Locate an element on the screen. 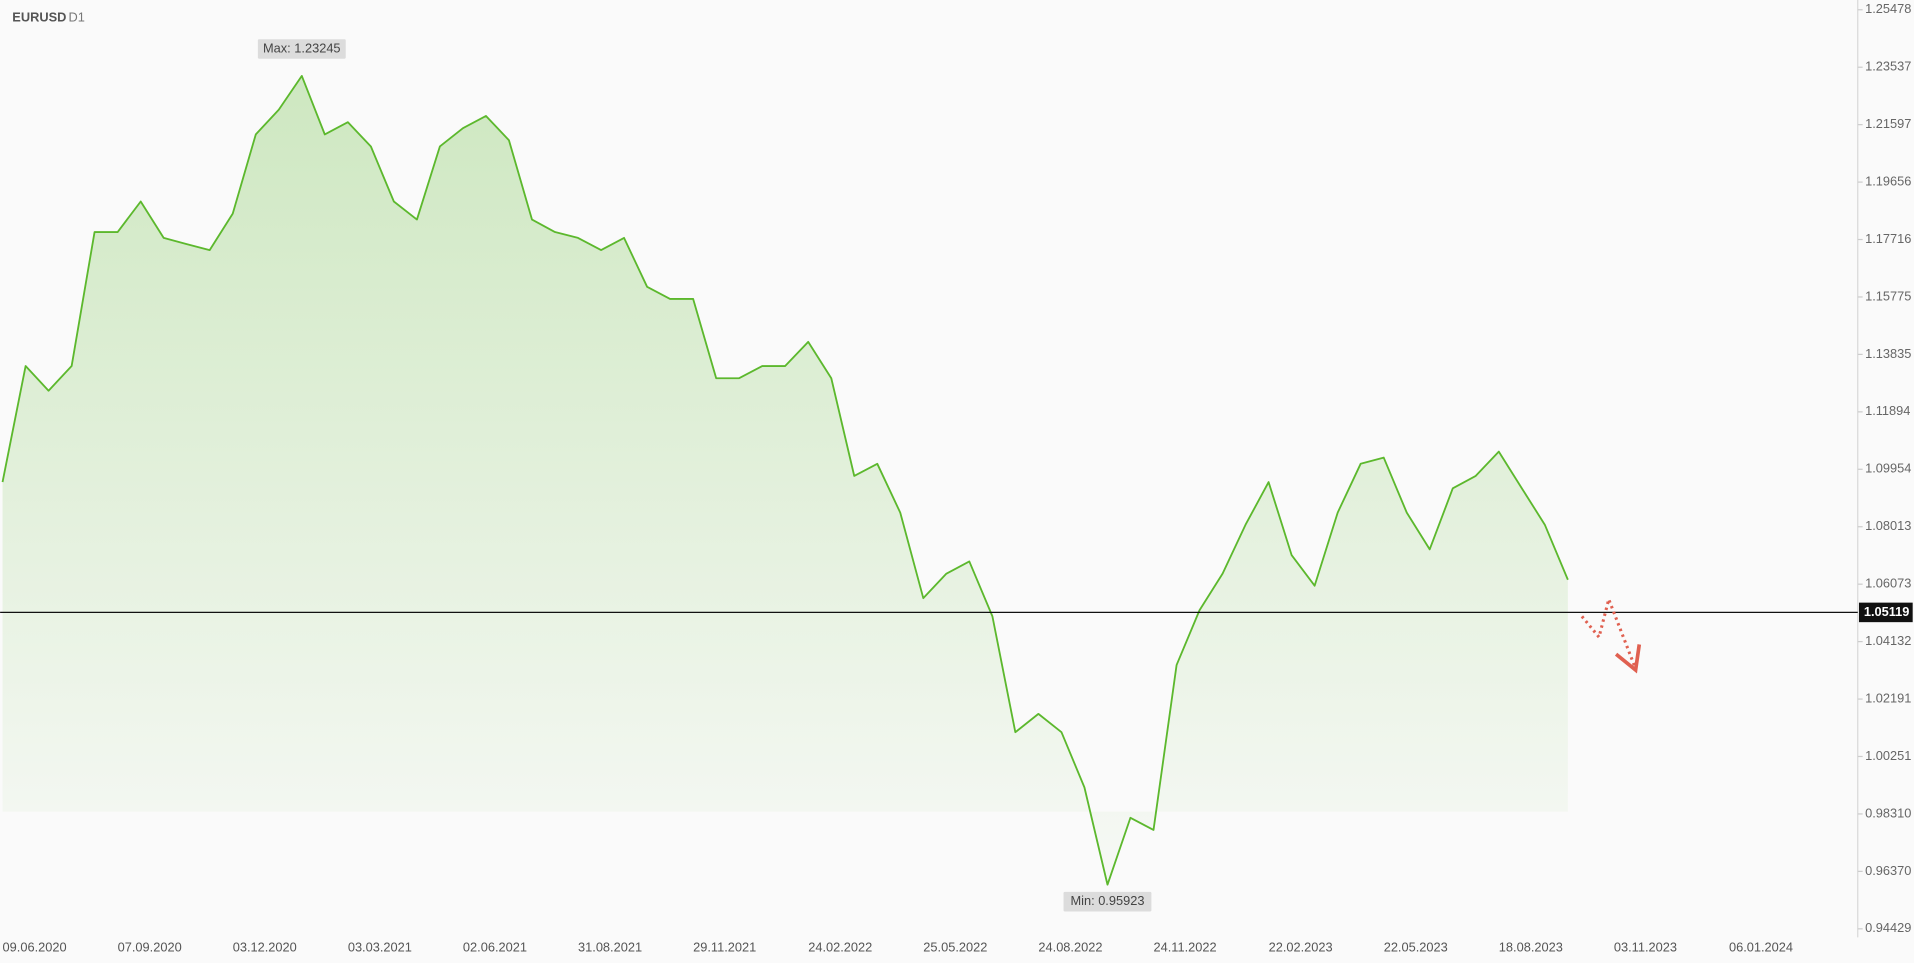  timeframe: D1 is located at coordinates (76, 17).